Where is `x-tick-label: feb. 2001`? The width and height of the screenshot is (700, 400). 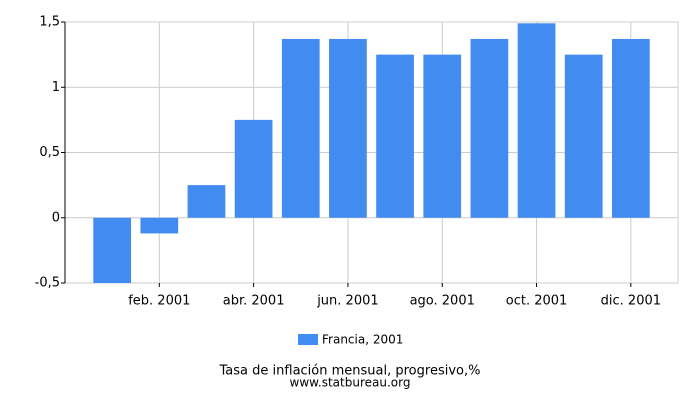 x-tick-label: feb. 2001 is located at coordinates (159, 301).